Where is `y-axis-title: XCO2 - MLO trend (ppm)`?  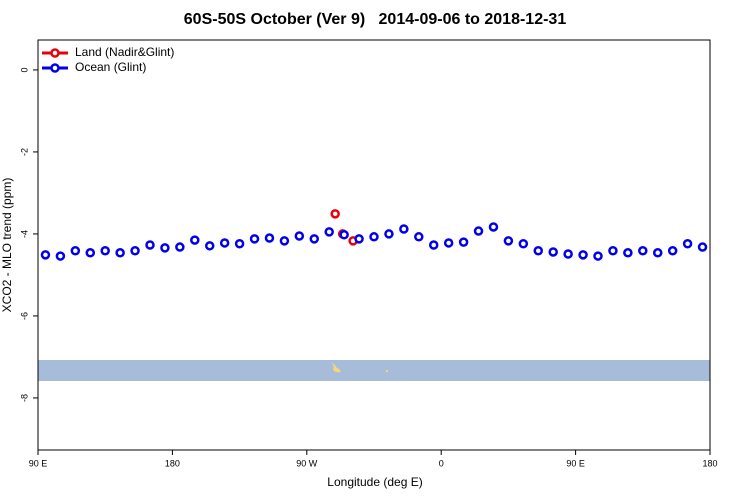 y-axis-title: XCO2 - MLO trend (ppm) is located at coordinates (7, 245).